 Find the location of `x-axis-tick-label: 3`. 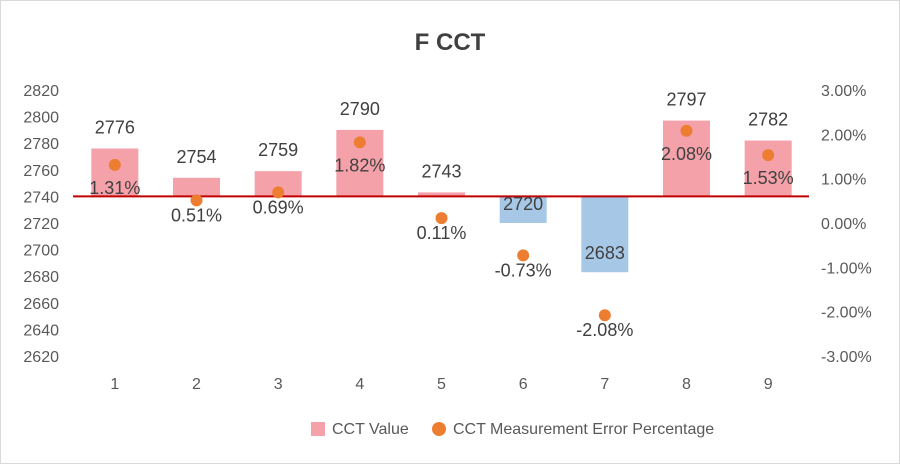

x-axis-tick-label: 3 is located at coordinates (278, 384).